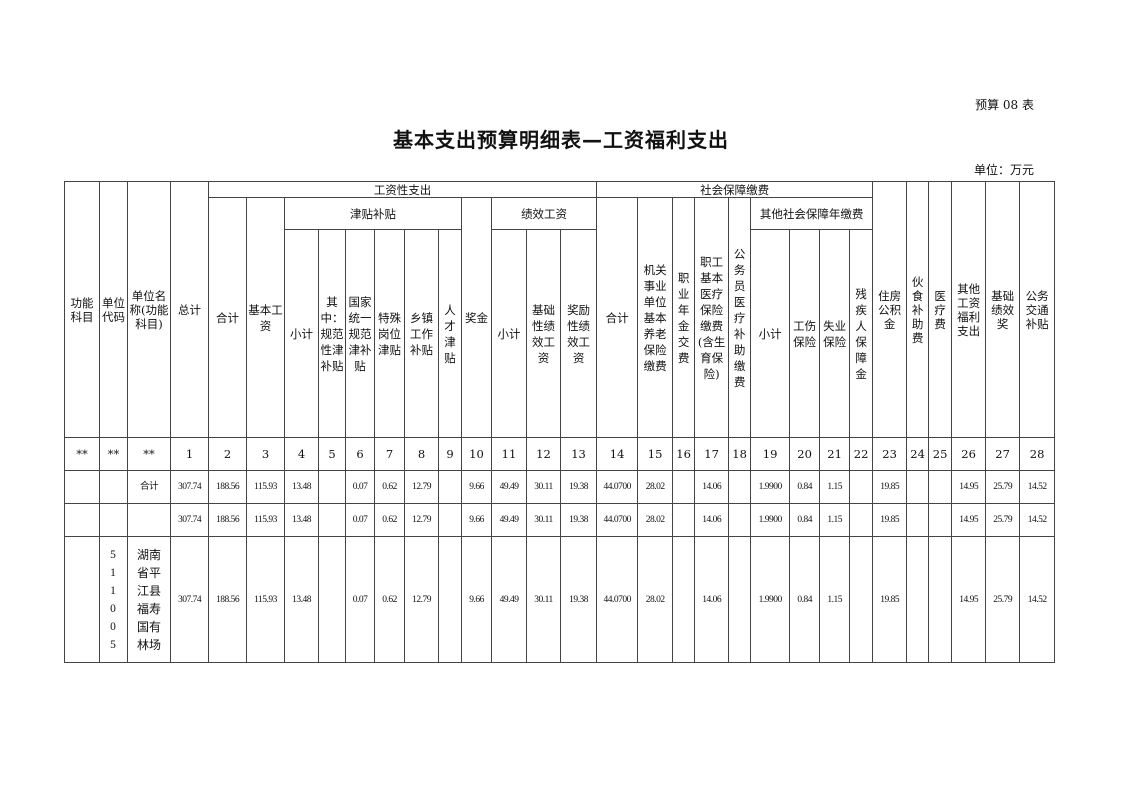 This screenshot has width=1122, height=793. What do you see at coordinates (149, 599) in the screenshot?
I see `unit-name-cell: 湖南省平江县福寿国有林场` at bounding box center [149, 599].